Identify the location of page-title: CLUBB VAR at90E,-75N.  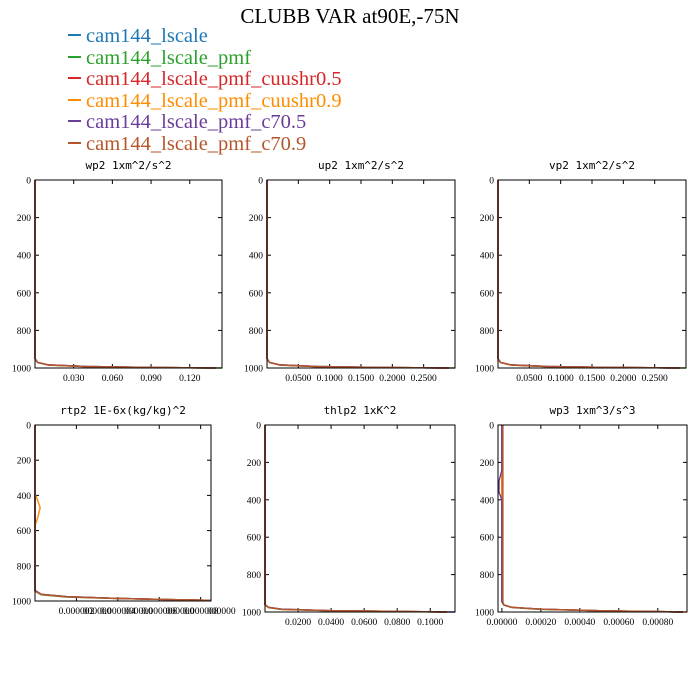
(350, 16).